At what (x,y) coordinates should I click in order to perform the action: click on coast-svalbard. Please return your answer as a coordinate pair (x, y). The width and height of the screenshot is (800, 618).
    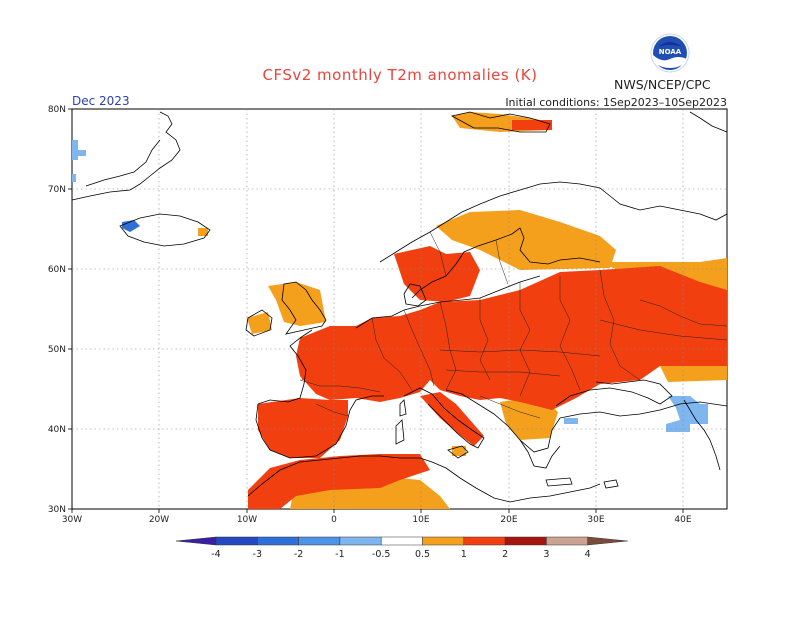
    Looking at the image, I should click on (500, 122).